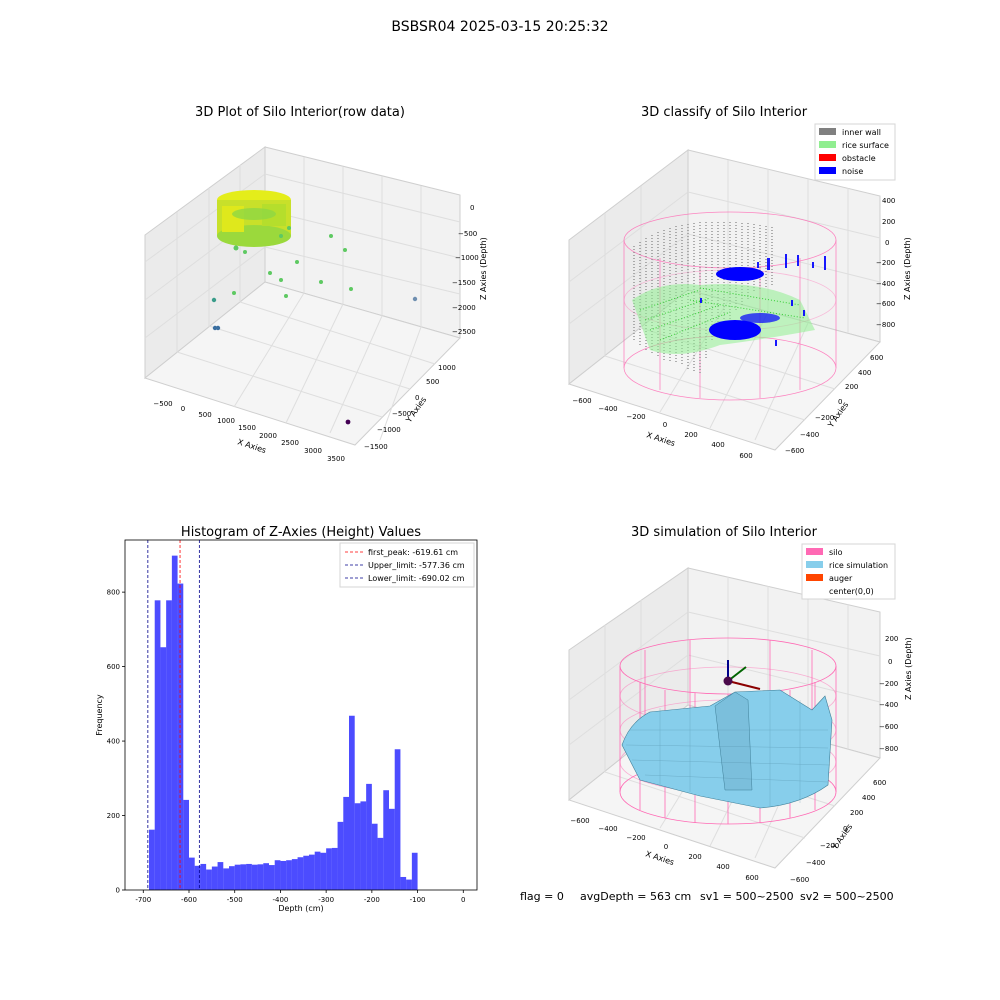  What do you see at coordinates (116, 742) in the screenshot?
I see `histogram-y-ticks: 0 200 400 600 800` at bounding box center [116, 742].